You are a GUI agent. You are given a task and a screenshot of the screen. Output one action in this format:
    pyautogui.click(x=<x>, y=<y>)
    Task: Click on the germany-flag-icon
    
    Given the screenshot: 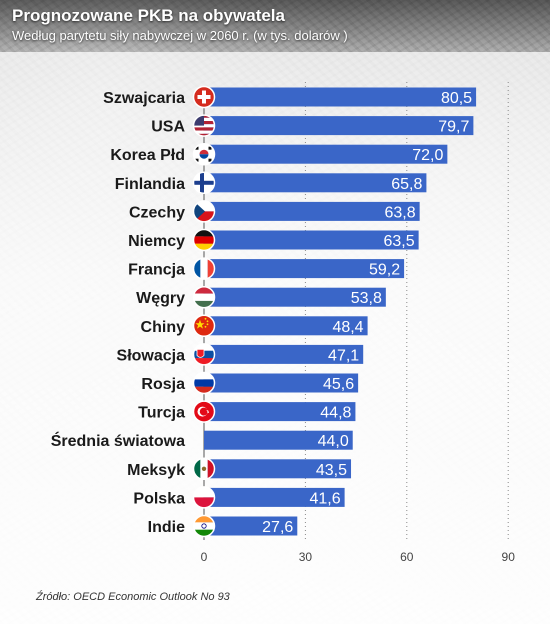 What is the action you would take?
    pyautogui.click(x=204, y=240)
    